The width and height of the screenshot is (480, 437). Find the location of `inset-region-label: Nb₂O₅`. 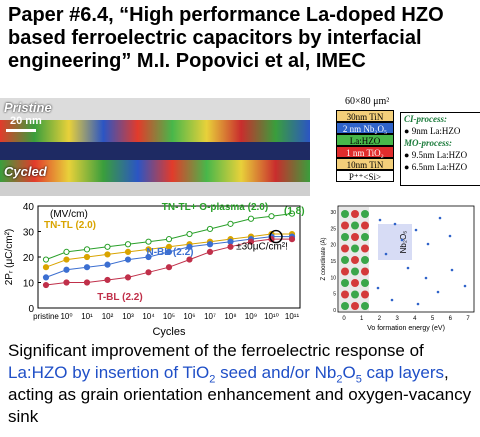

inset-region-label: Nb₂O₅ is located at coordinates (403, 242).